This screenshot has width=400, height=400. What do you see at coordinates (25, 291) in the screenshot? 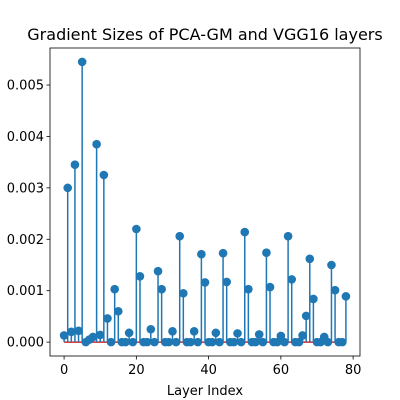
I see `y-tick-label: 0.001` at bounding box center [25, 291].